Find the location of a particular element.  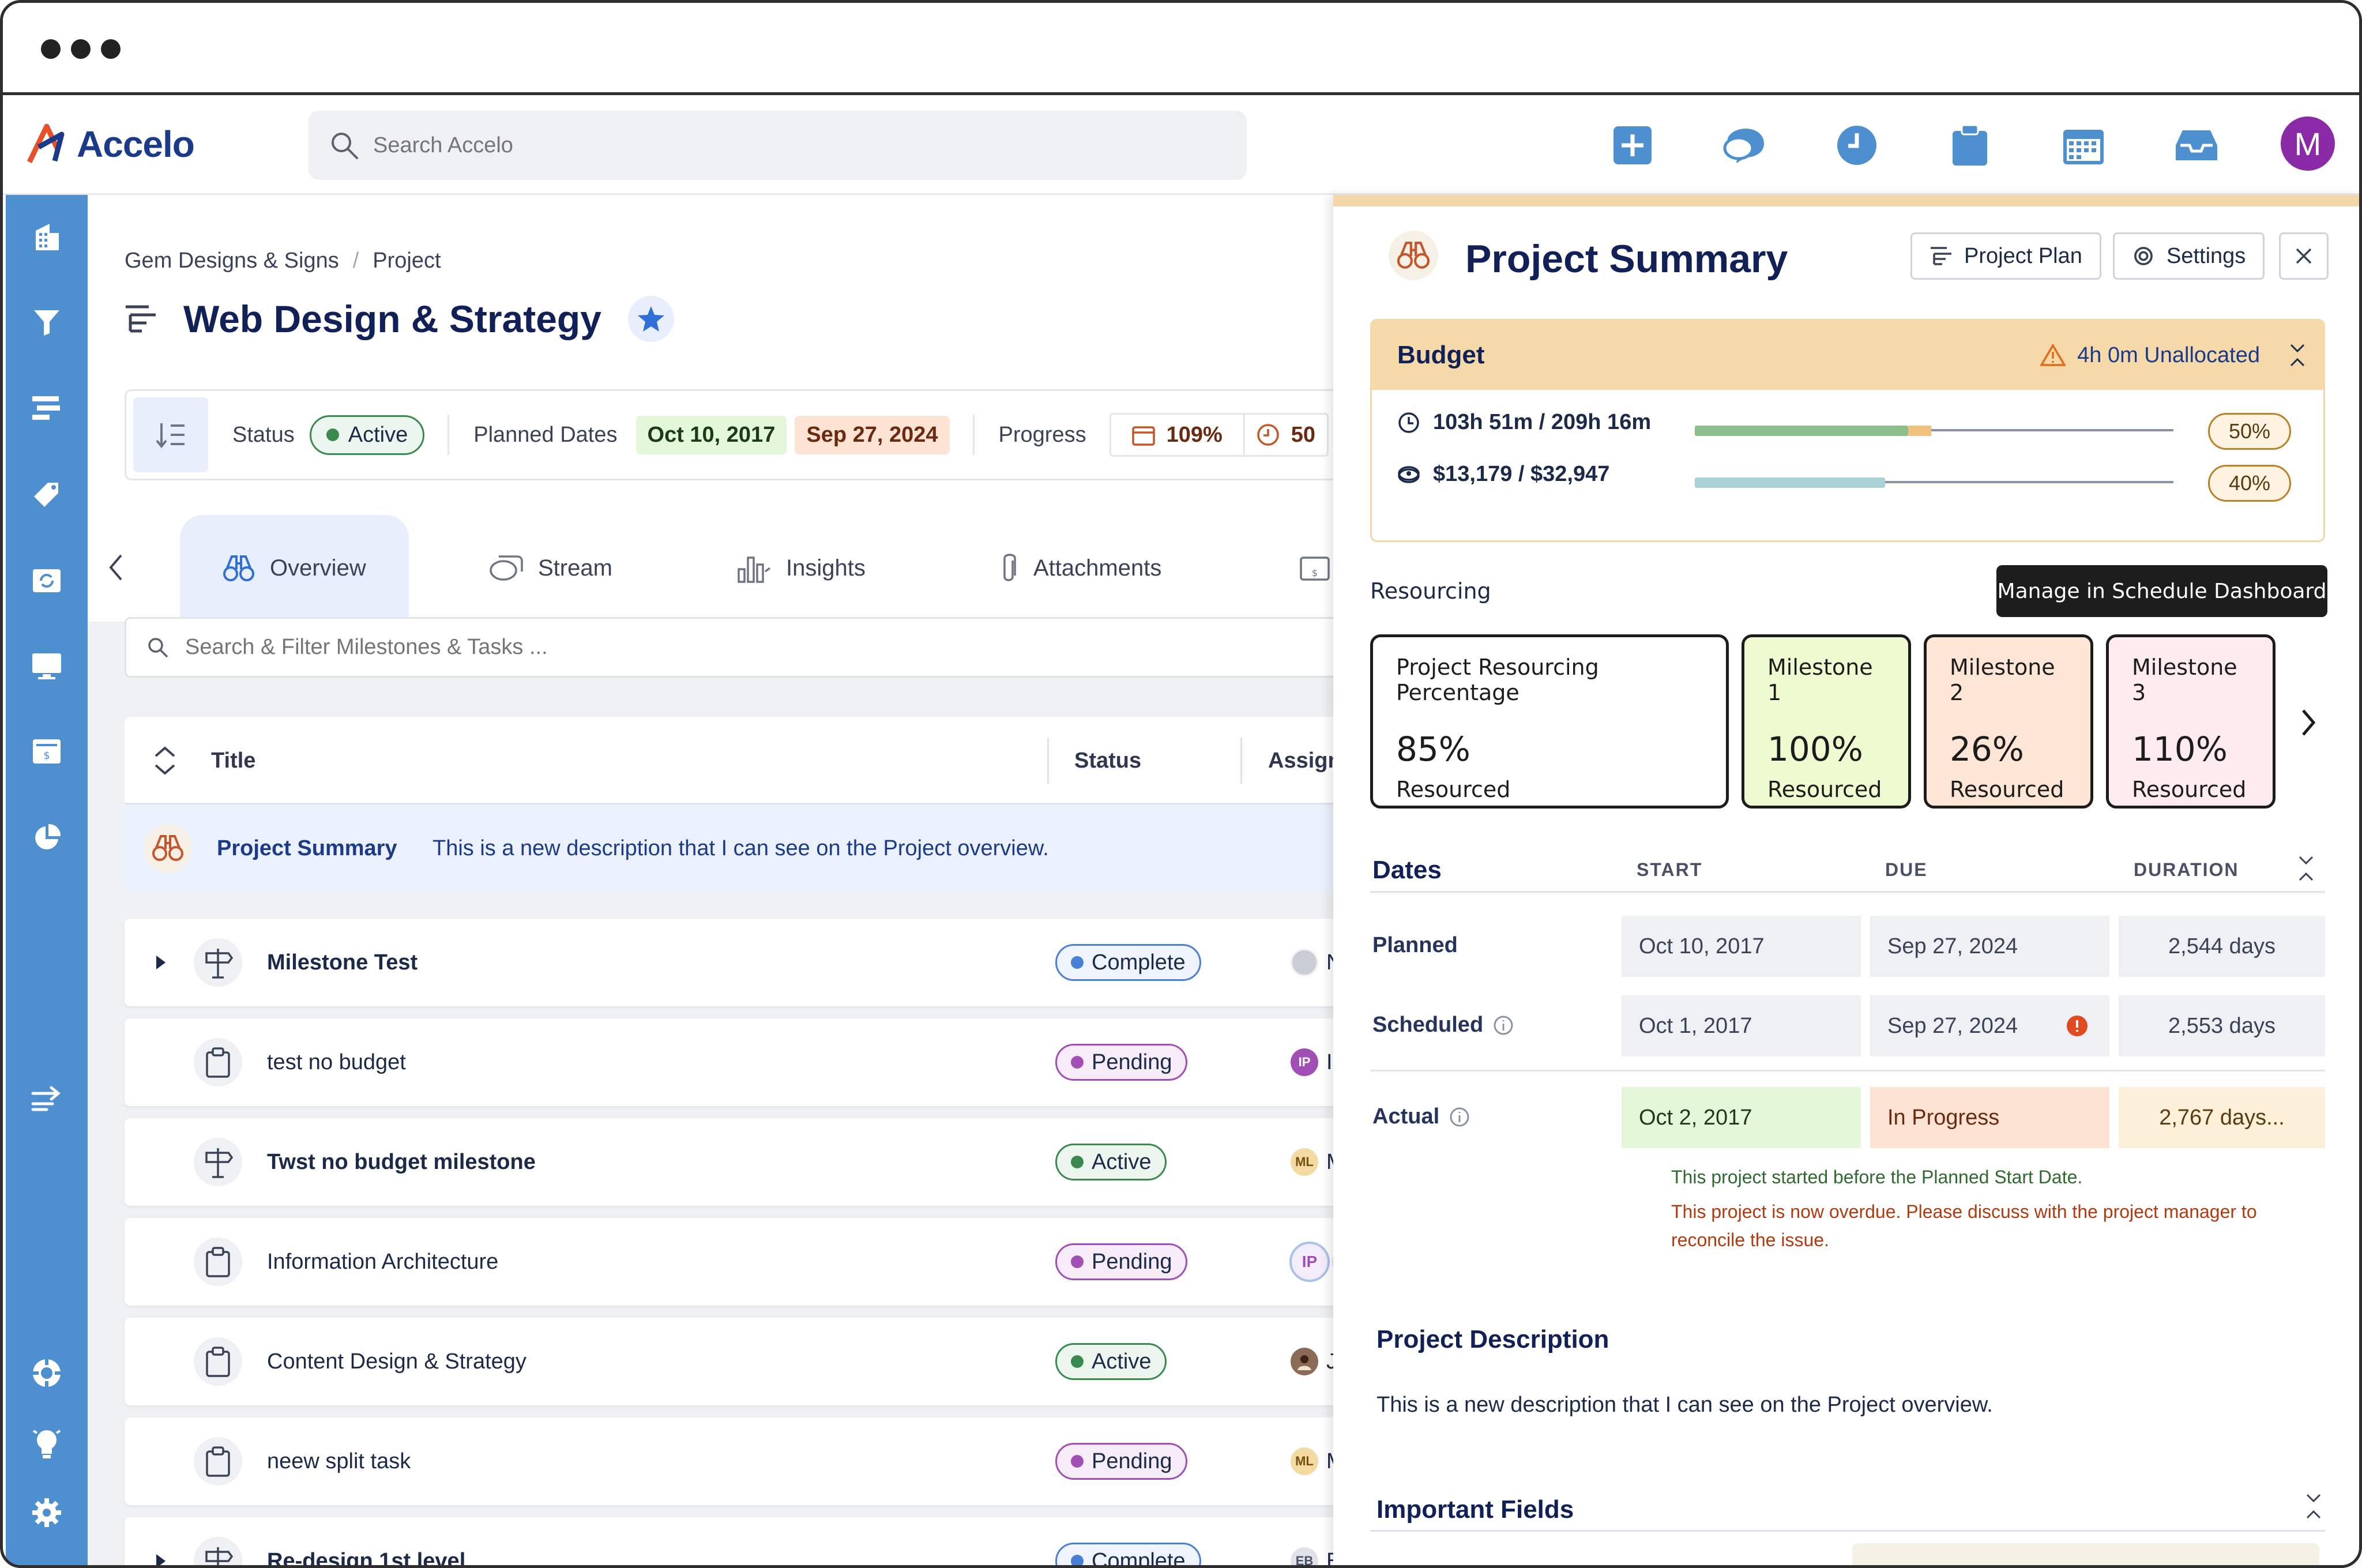

resourcing-card-milestone-1: Milestone 1 100% Resourced is located at coordinates (1826, 722).